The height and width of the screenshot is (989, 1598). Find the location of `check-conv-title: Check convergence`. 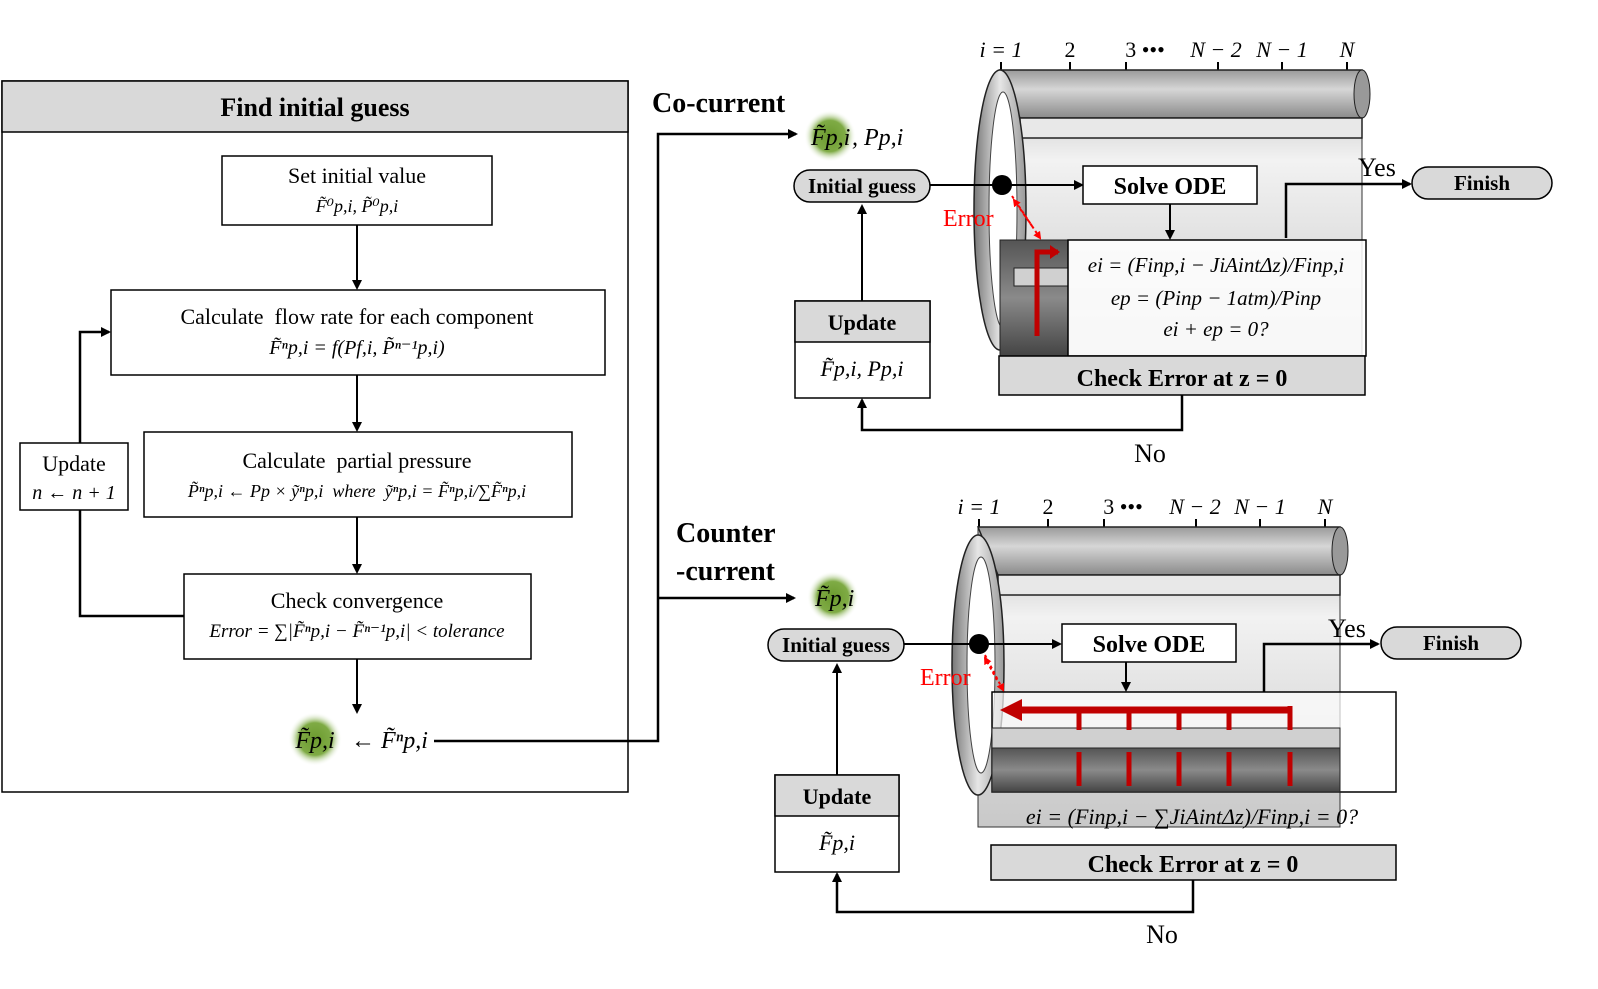

check-conv-title: Check convergence is located at coordinates (357, 600).